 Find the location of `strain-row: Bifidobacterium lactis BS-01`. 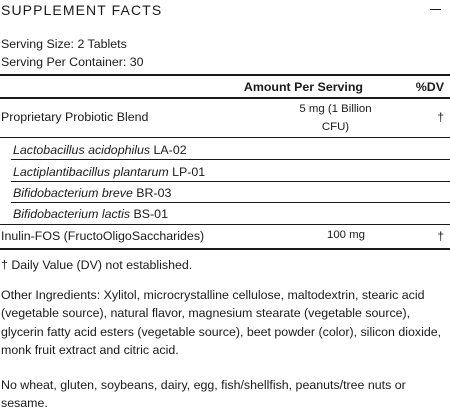

strain-row: Bifidobacterium lactis BS-01 is located at coordinates (90, 214).